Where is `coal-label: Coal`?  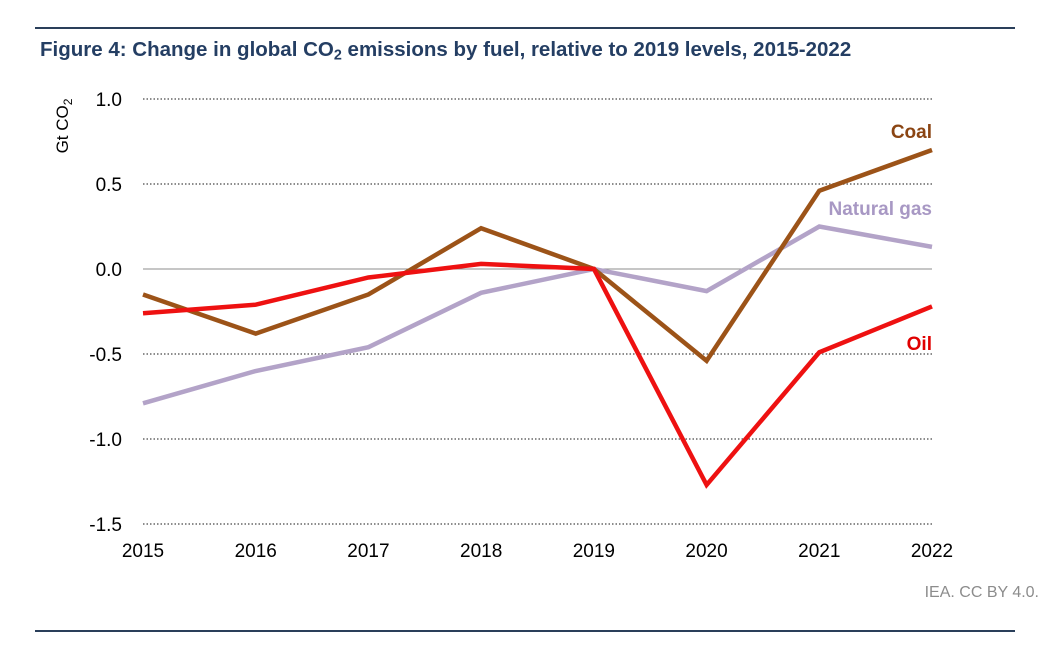 coal-label: Coal is located at coordinates (911, 132).